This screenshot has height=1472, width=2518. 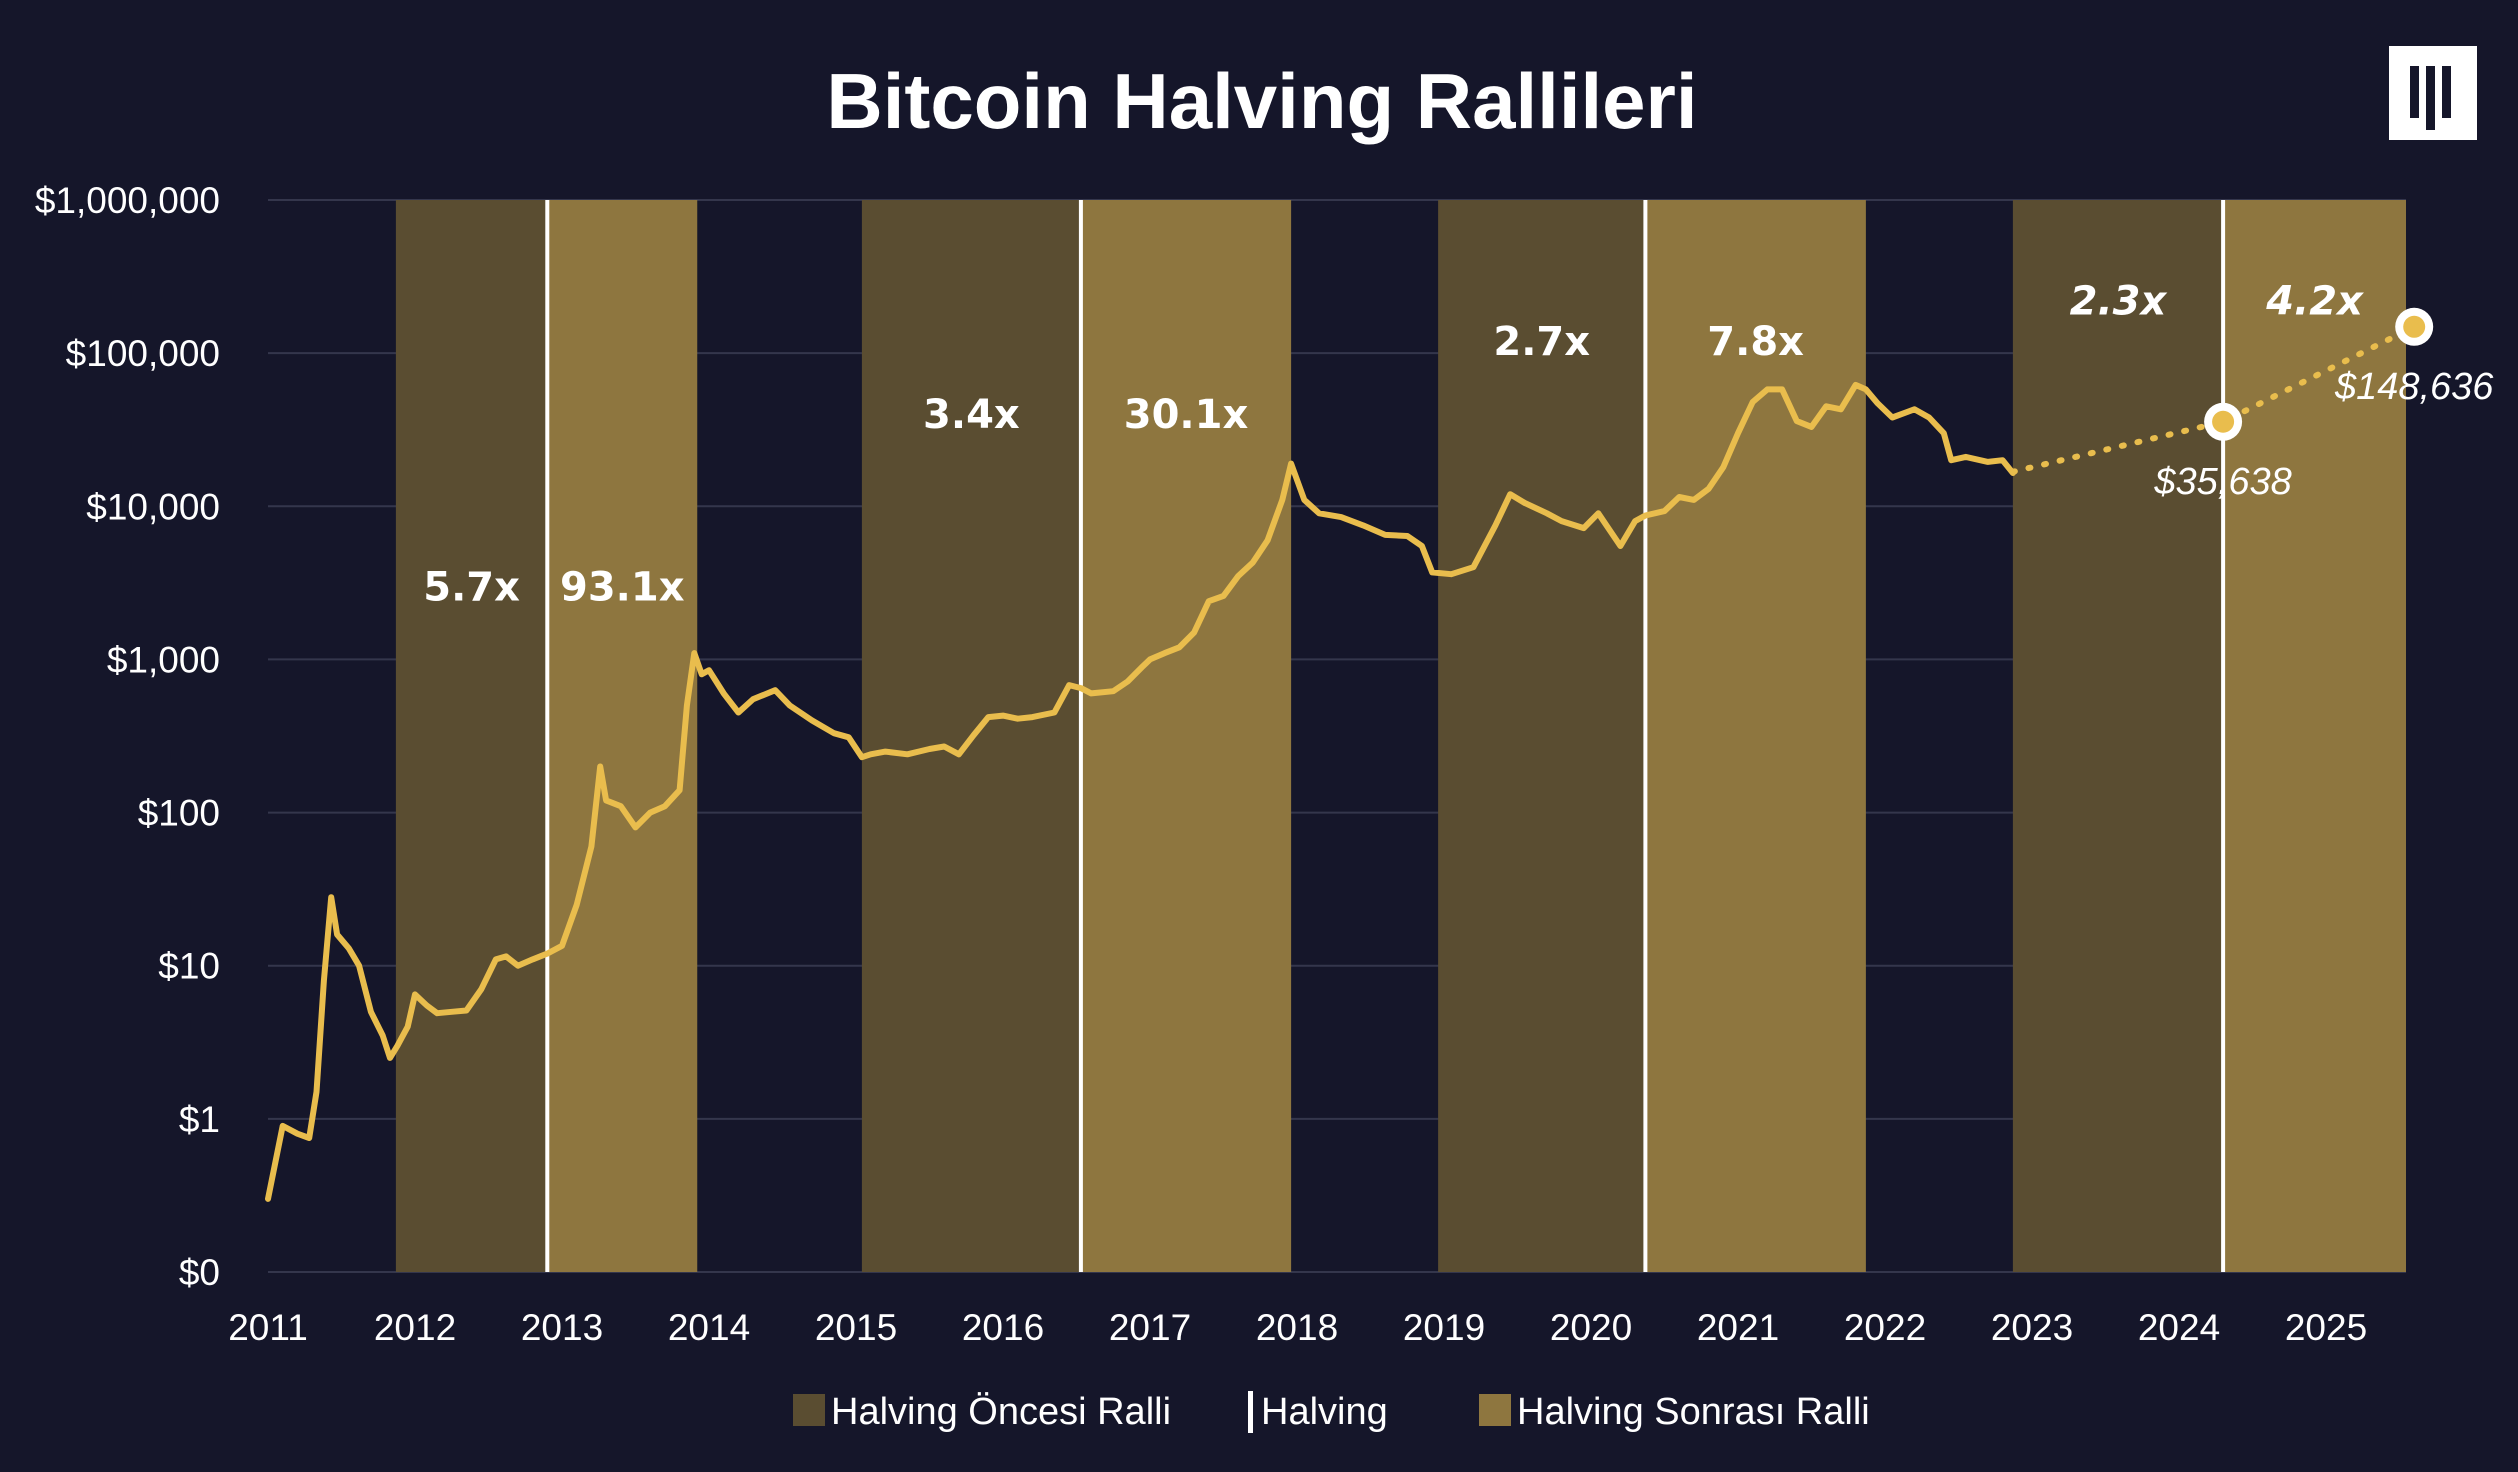 I want to click on multiplier-label-5: 7.8x, so click(x=1755, y=342).